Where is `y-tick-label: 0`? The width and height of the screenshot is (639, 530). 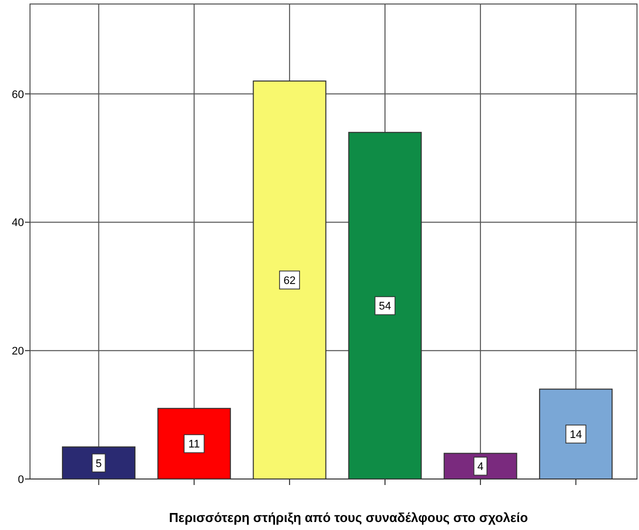
y-tick-label: 0 is located at coordinates (21, 480).